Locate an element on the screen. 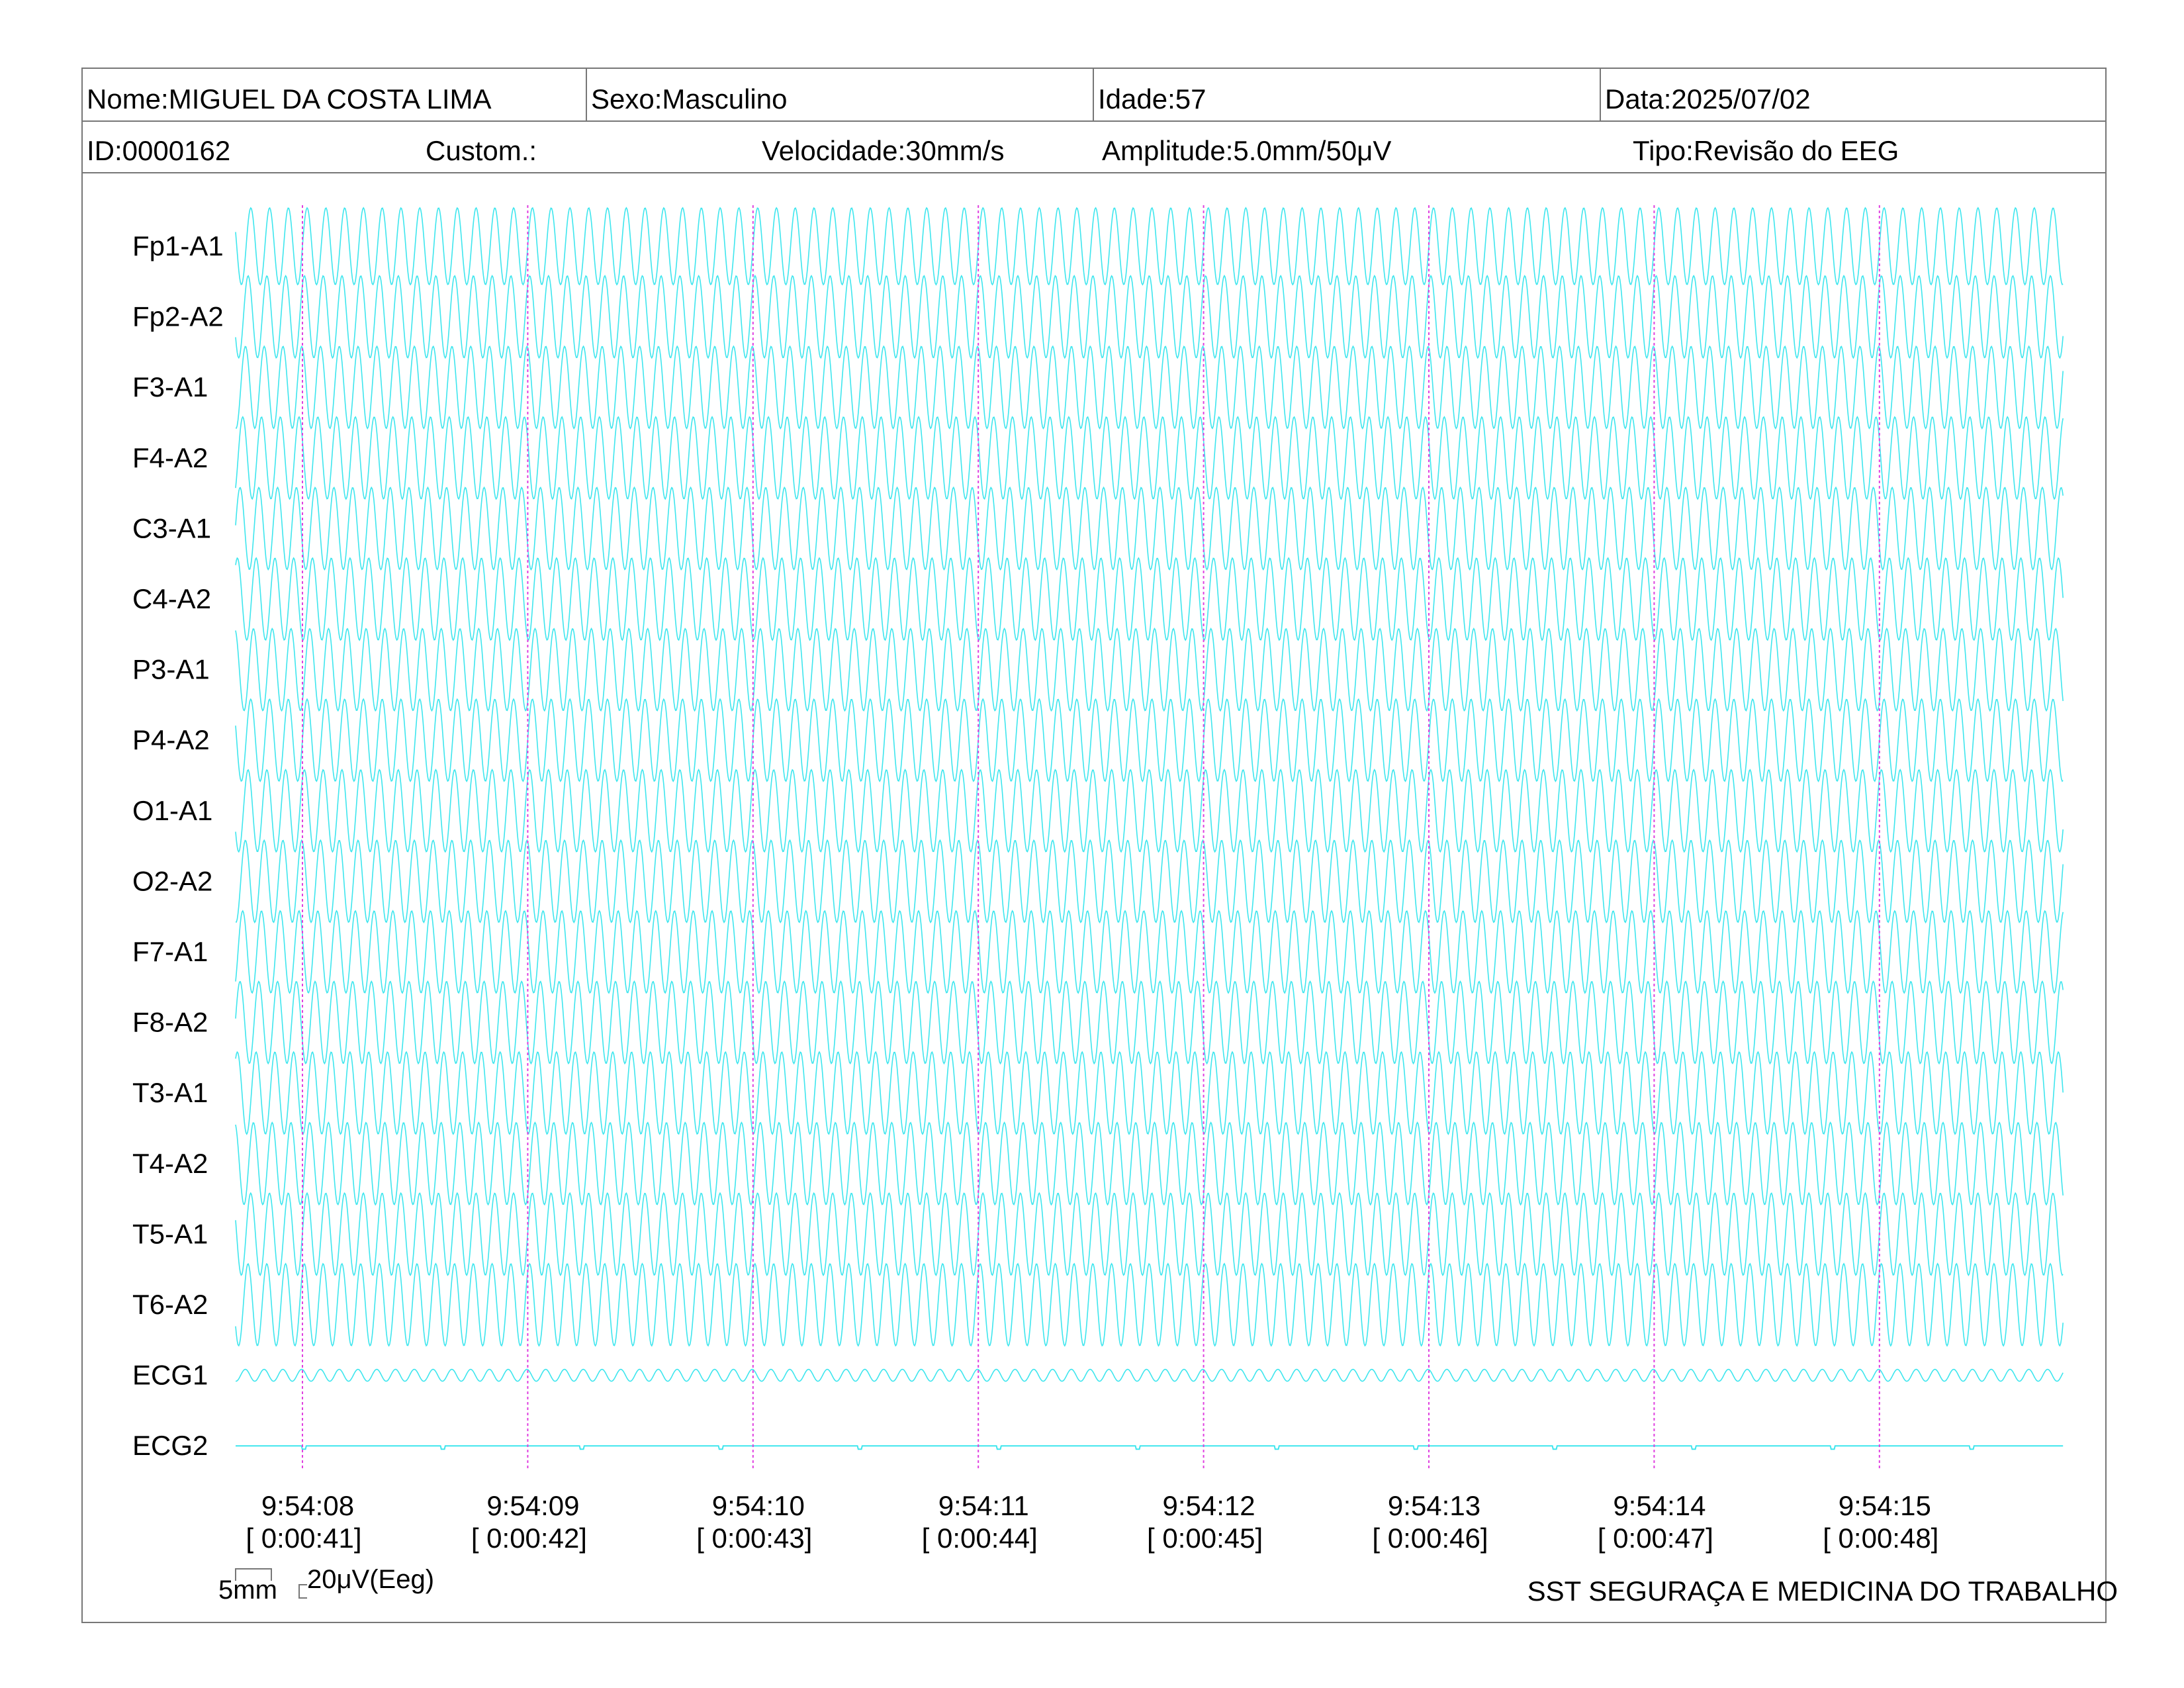 The height and width of the screenshot is (1688, 2184). time-mark-elapsed: [ 0:00:41] is located at coordinates (303, 1538).